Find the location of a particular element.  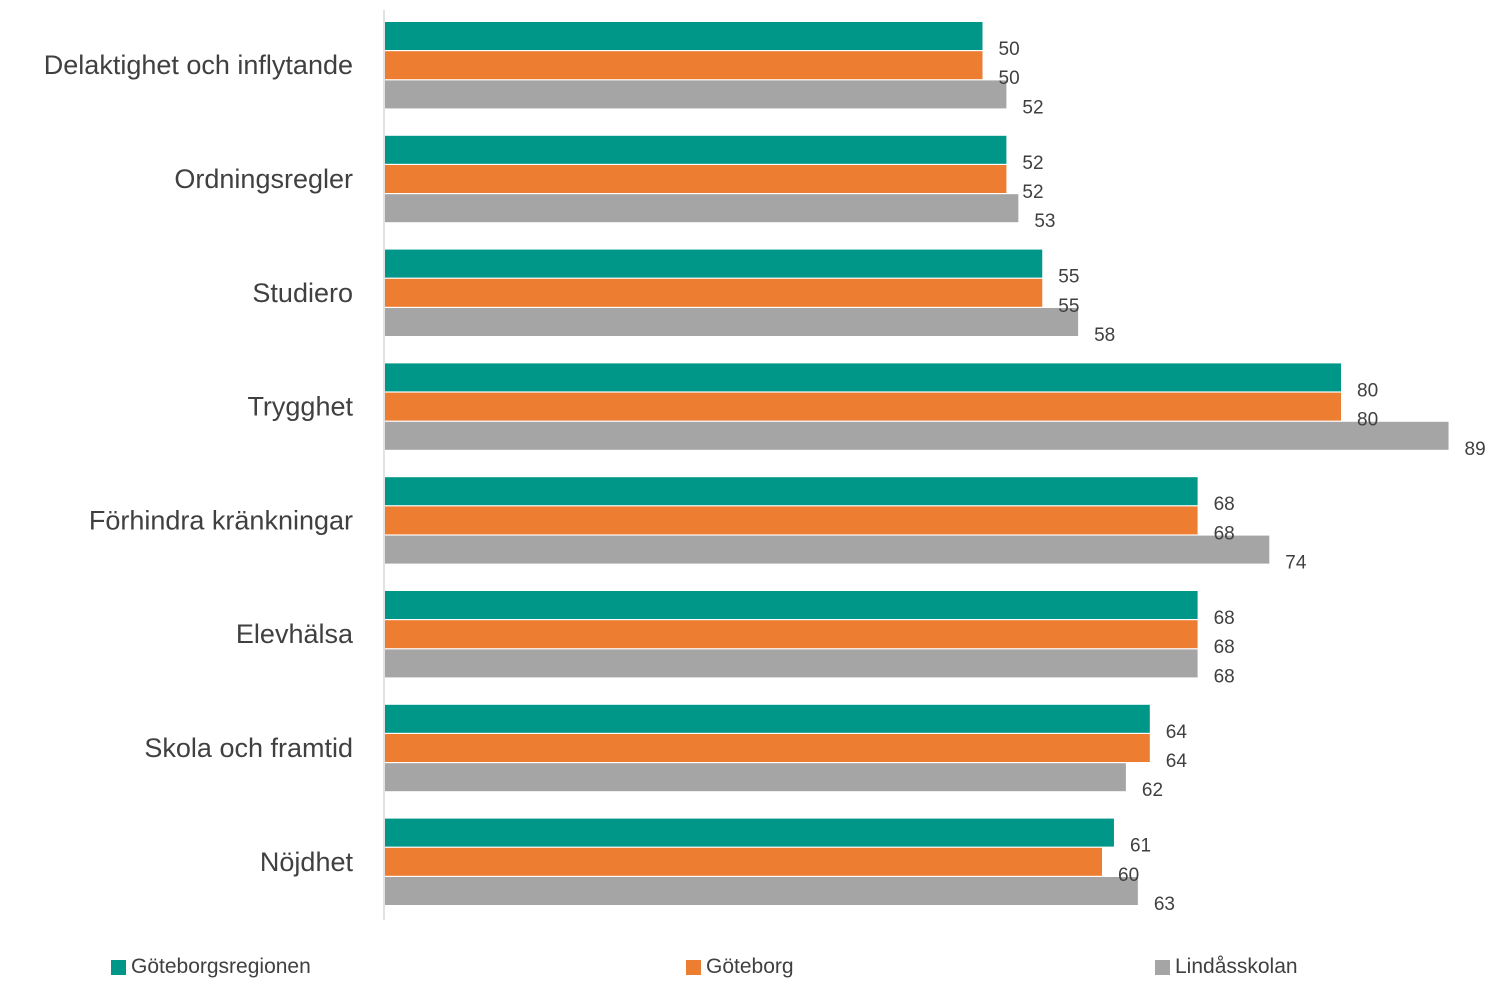

legend-item: Göteborg is located at coordinates (740, 967).